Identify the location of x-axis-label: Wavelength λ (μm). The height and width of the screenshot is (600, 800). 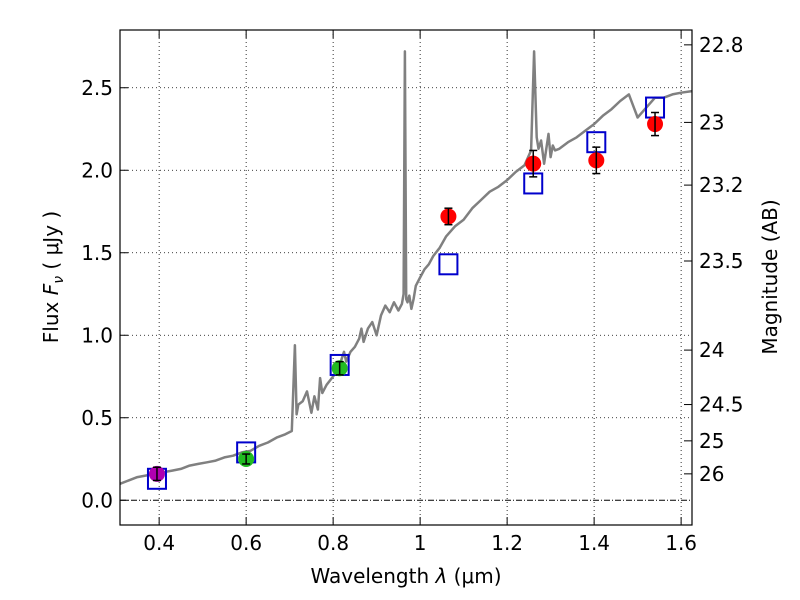
(405, 576).